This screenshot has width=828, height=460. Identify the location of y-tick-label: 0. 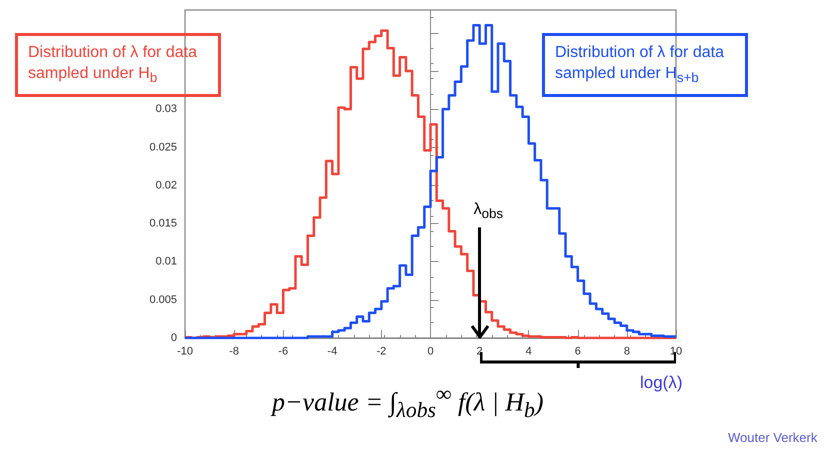
(173, 338).